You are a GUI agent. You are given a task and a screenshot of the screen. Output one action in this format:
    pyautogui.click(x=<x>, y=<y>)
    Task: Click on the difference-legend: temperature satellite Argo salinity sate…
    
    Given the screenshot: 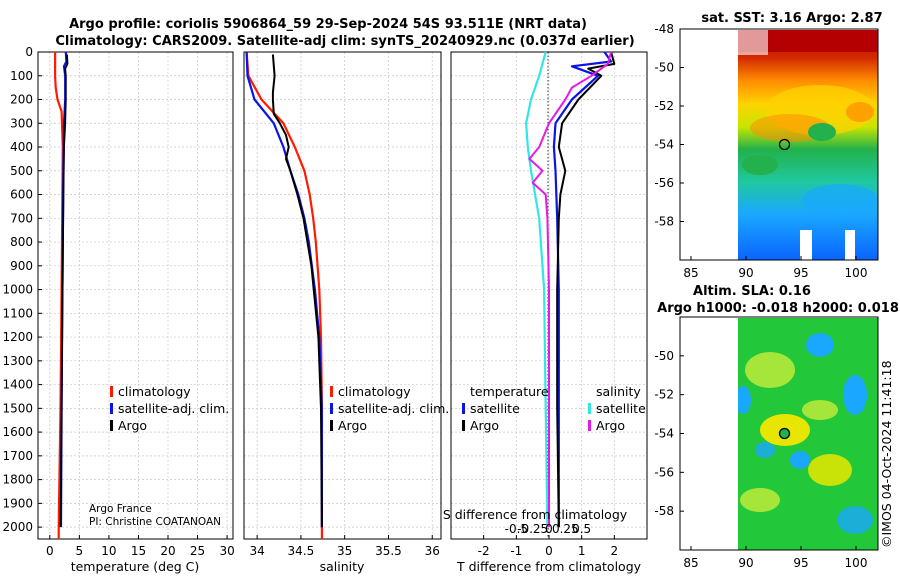 What is the action you would take?
    pyautogui.click(x=554, y=408)
    